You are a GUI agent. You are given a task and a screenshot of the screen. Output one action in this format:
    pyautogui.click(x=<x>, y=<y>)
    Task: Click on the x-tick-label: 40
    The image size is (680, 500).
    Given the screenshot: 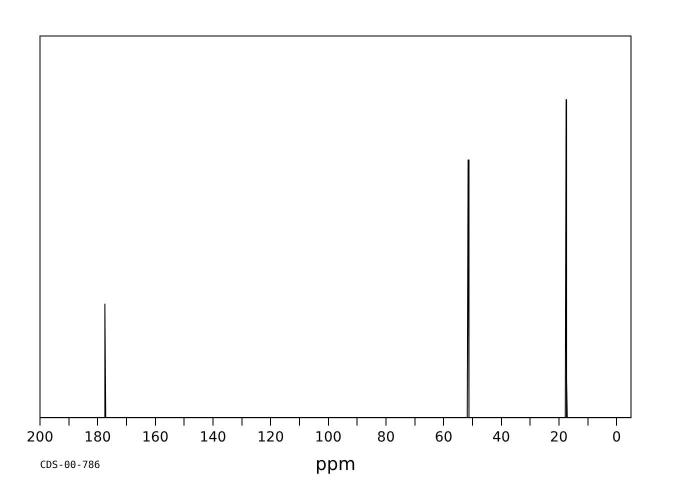 What is the action you would take?
    pyautogui.click(x=501, y=438)
    